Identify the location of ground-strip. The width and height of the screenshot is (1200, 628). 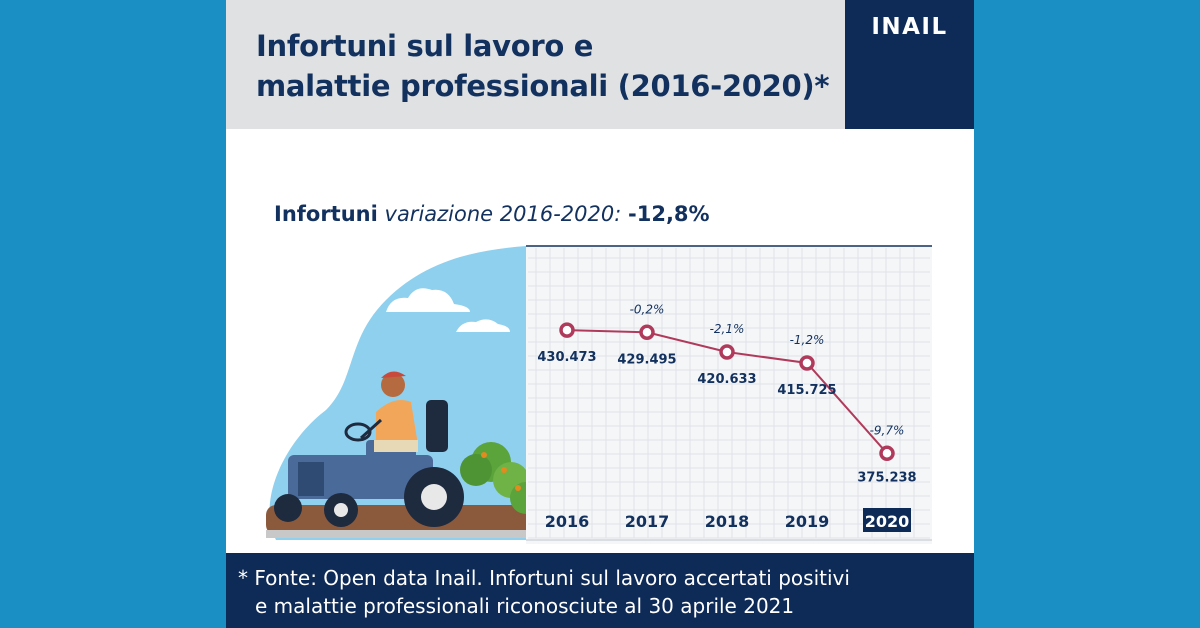
(401, 534).